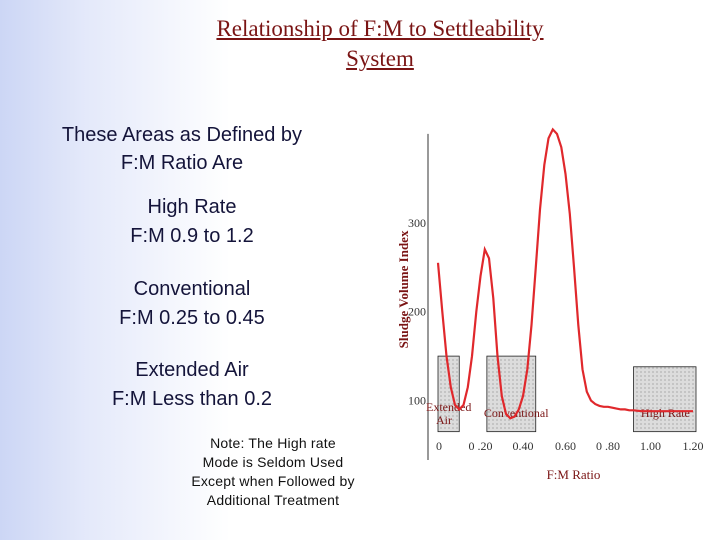 Image resolution: width=720 pixels, height=540 pixels. Describe the element at coordinates (192, 222) in the screenshot. I see `high-rate-block: High Rate F:M 0.9 to 1.2` at that location.